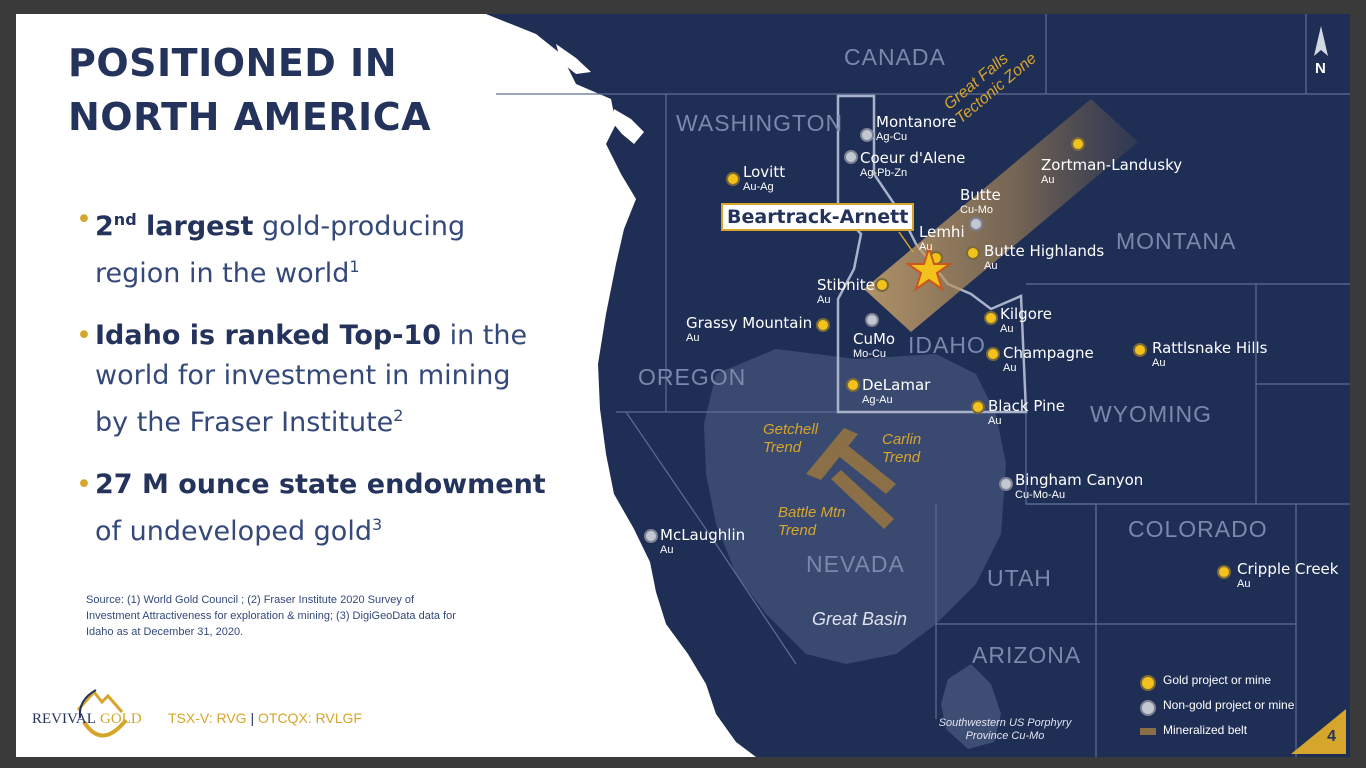 This screenshot has height=768, width=1366. Describe the element at coordinates (398, 415) in the screenshot. I see `bullet-2-ref: 2` at that location.